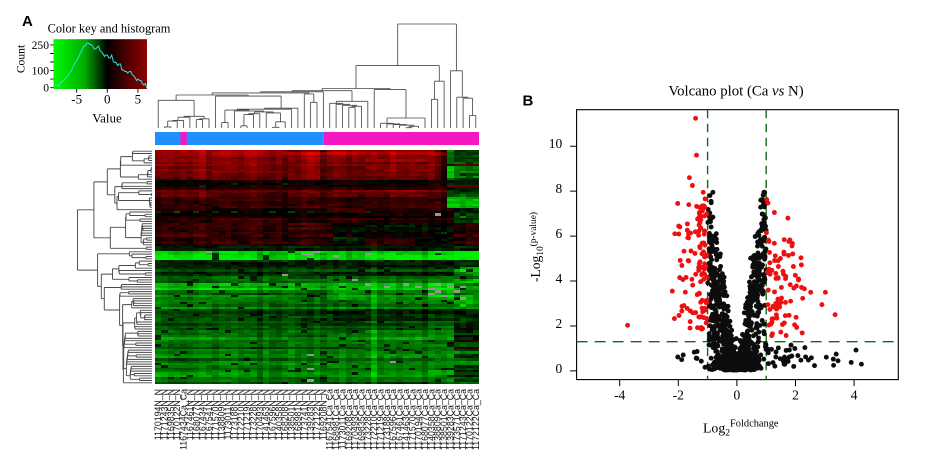 This screenshot has height=463, width=926. Describe the element at coordinates (559, 188) in the screenshot. I see `svg-text: 8` at that location.